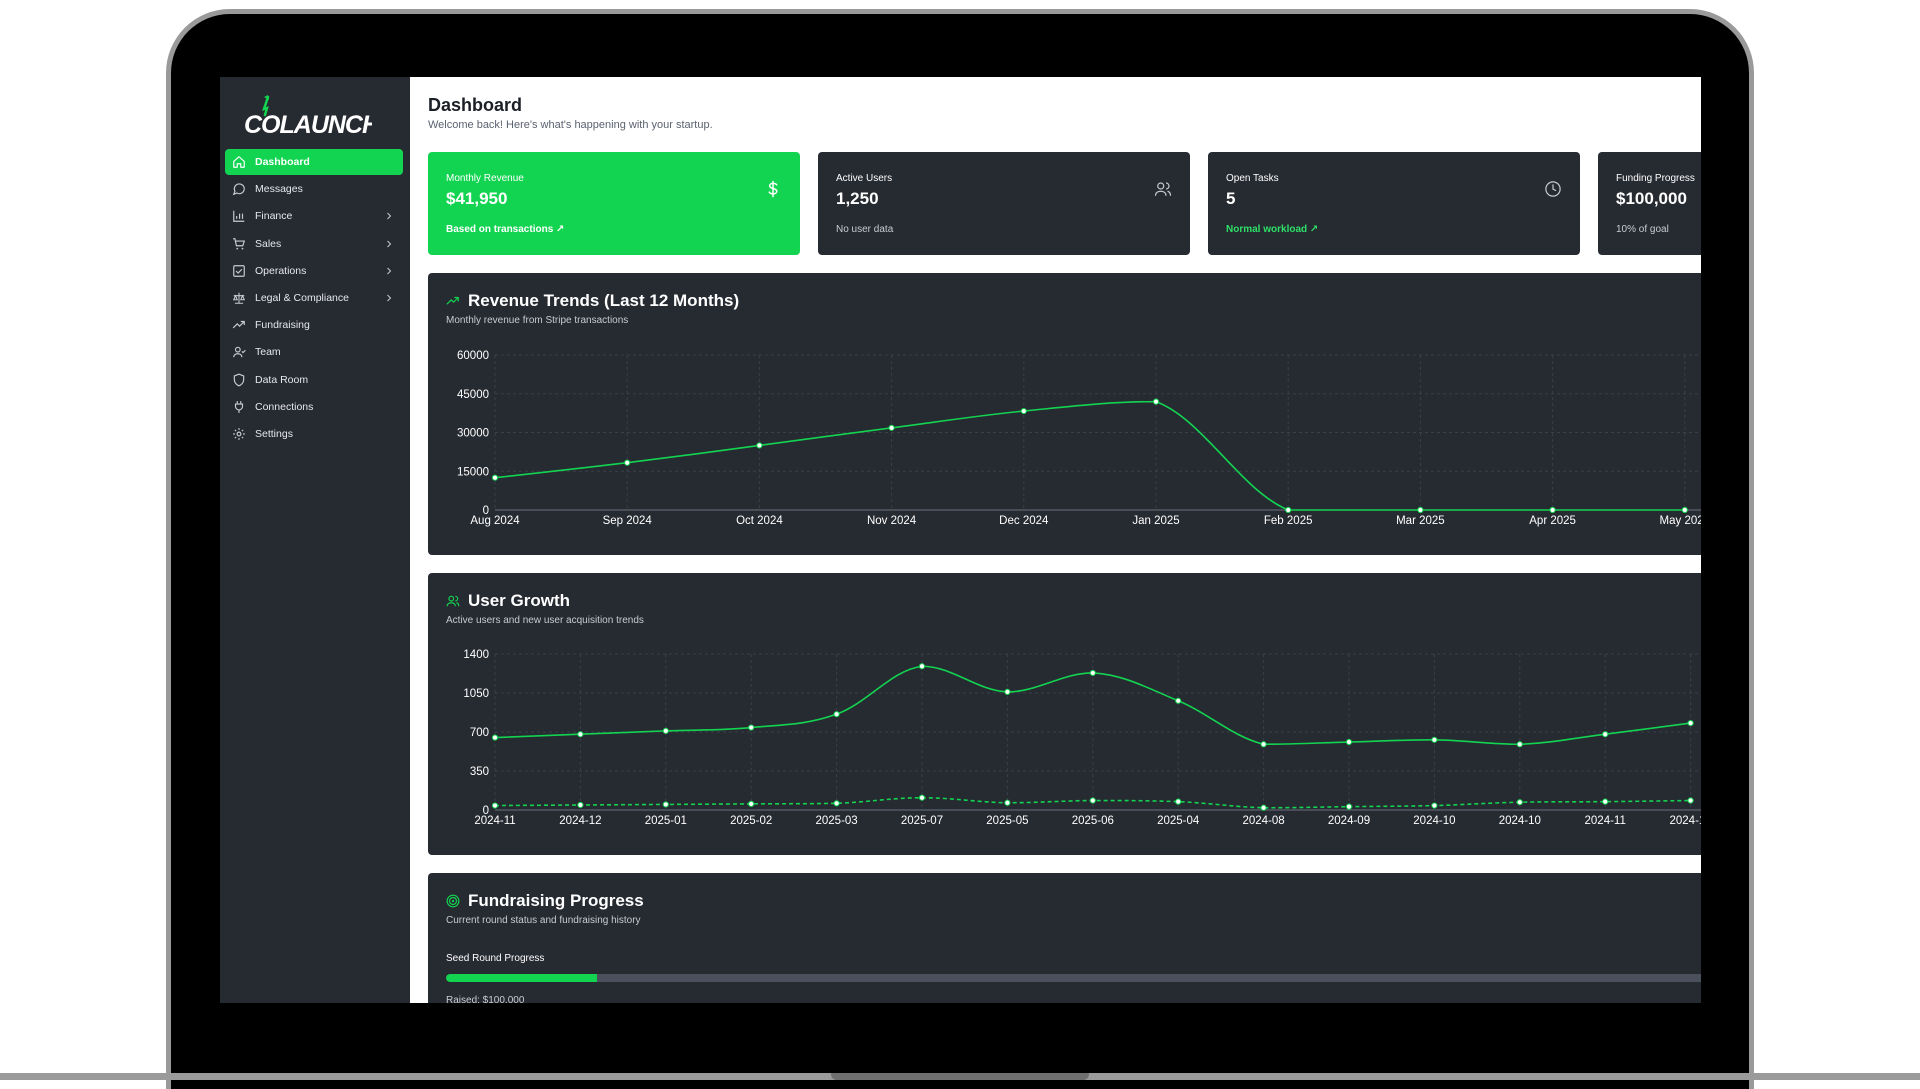 This screenshot has height=1089, width=1920. I want to click on sidebar-item-label: Data Room, so click(282, 379).